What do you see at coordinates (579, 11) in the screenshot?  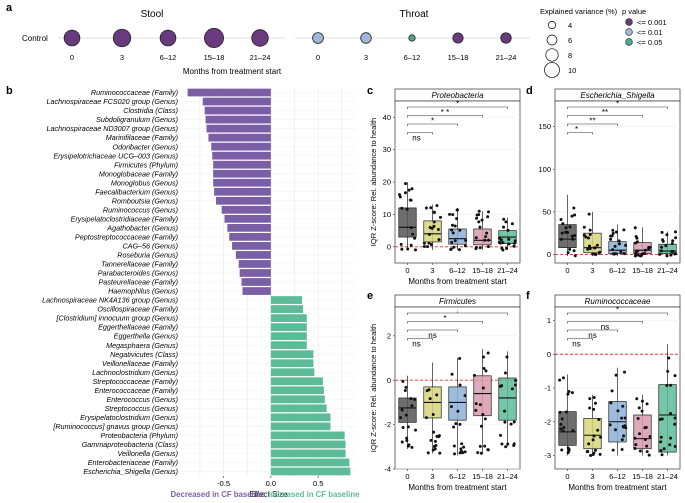 I see `size-legend-title: Explained variance (%)` at bounding box center [579, 11].